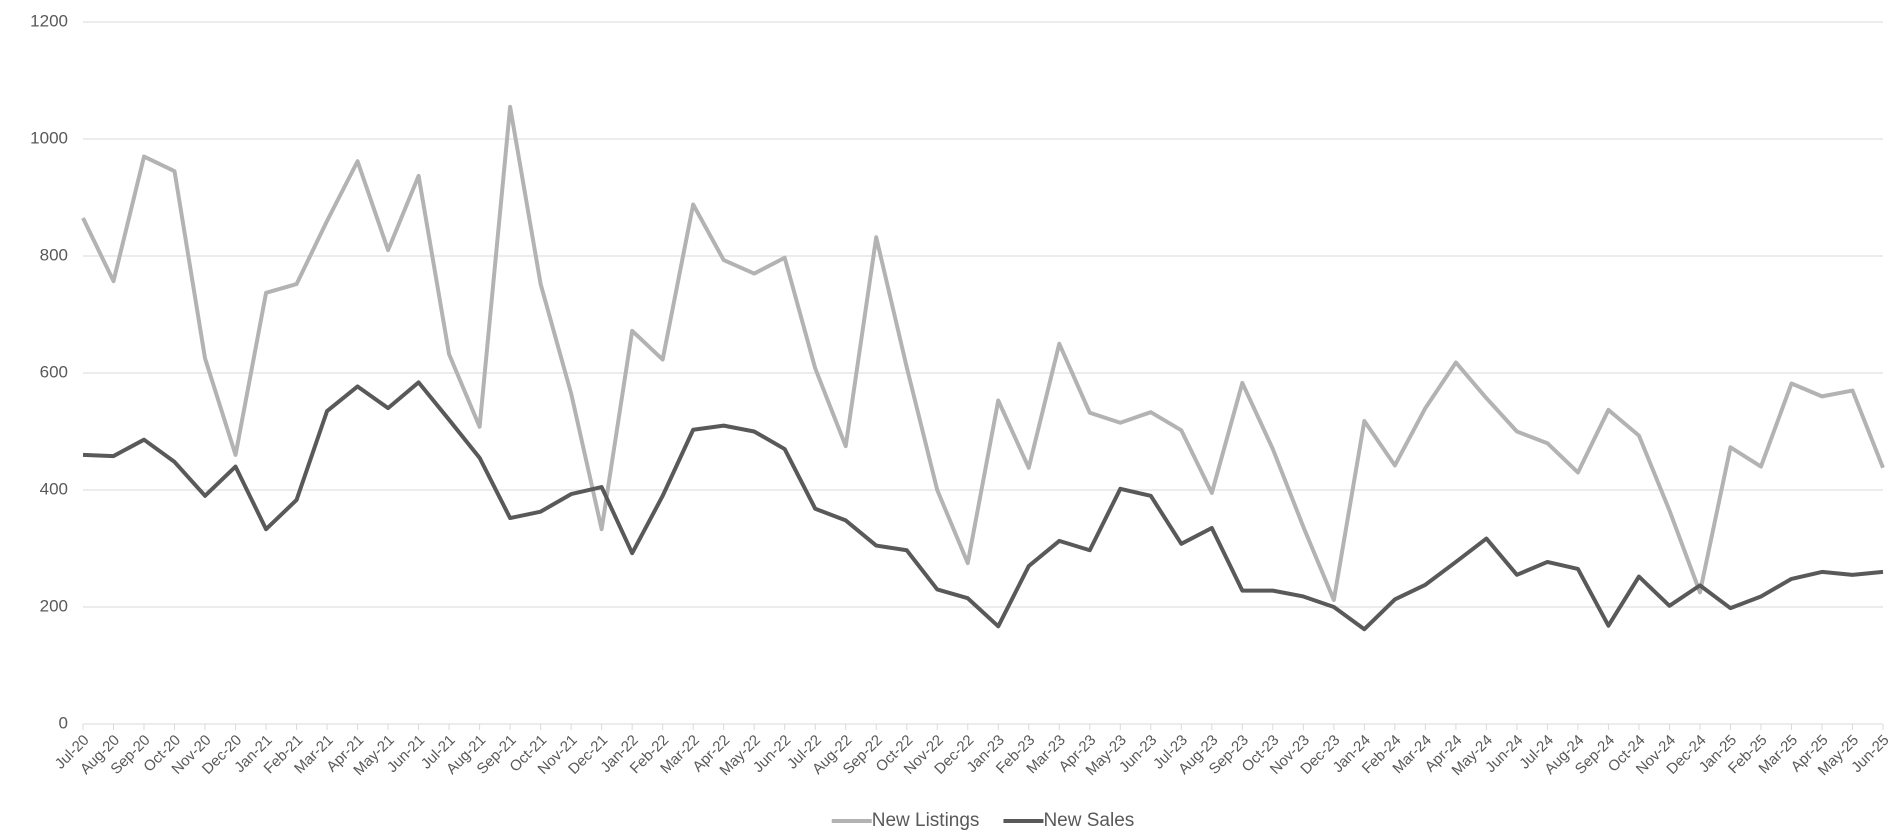 The height and width of the screenshot is (833, 1904). Describe the element at coordinates (54, 605) in the screenshot. I see `y-tick-label: 200` at that location.